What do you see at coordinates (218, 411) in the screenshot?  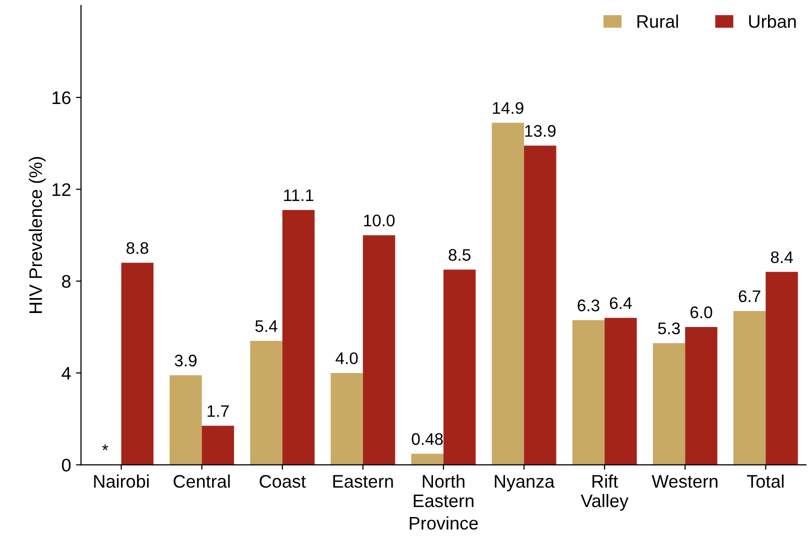 I see `data-label: 1.7` at bounding box center [218, 411].